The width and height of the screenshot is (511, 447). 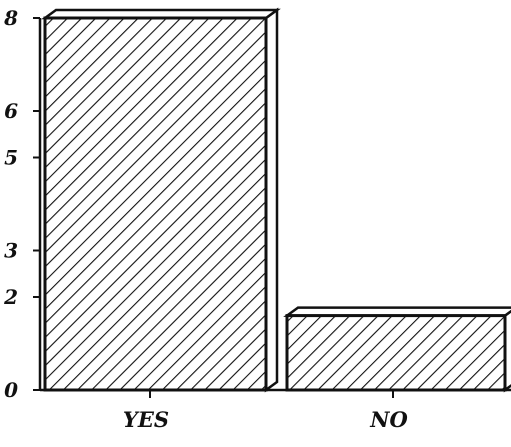 I want to click on x-category-label-yes: YES, so click(x=146, y=419).